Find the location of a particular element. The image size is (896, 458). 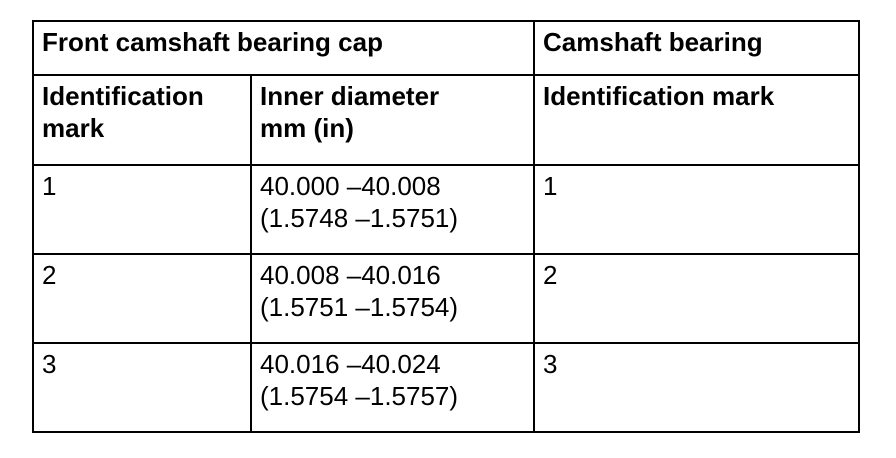

header-text-line: Inner diameter is located at coordinates (350, 96).